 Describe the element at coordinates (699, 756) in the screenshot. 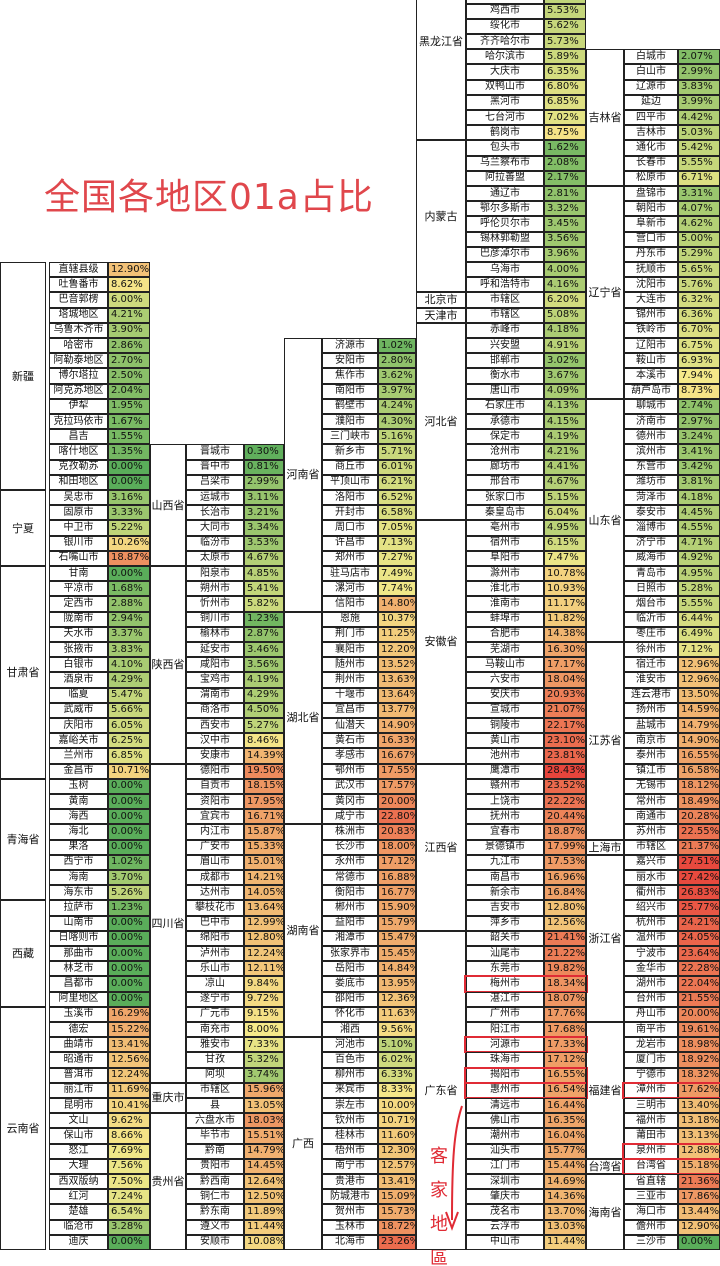

I see `percent-cell: 16.55%` at that location.